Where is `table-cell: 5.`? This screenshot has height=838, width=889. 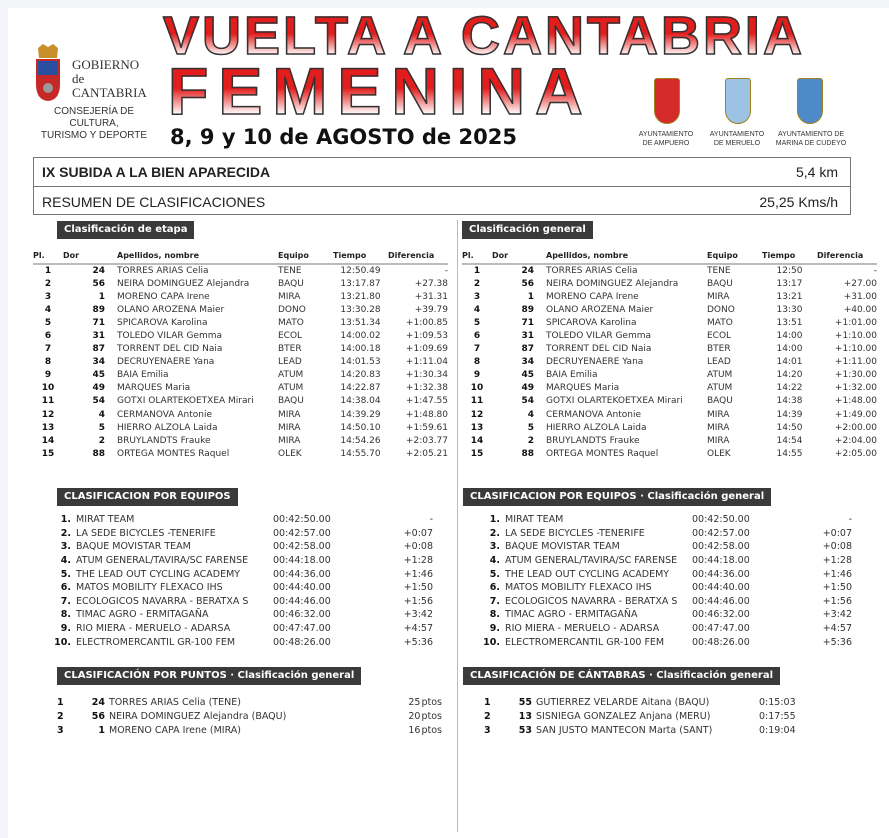 table-cell: 5. is located at coordinates (65, 574).